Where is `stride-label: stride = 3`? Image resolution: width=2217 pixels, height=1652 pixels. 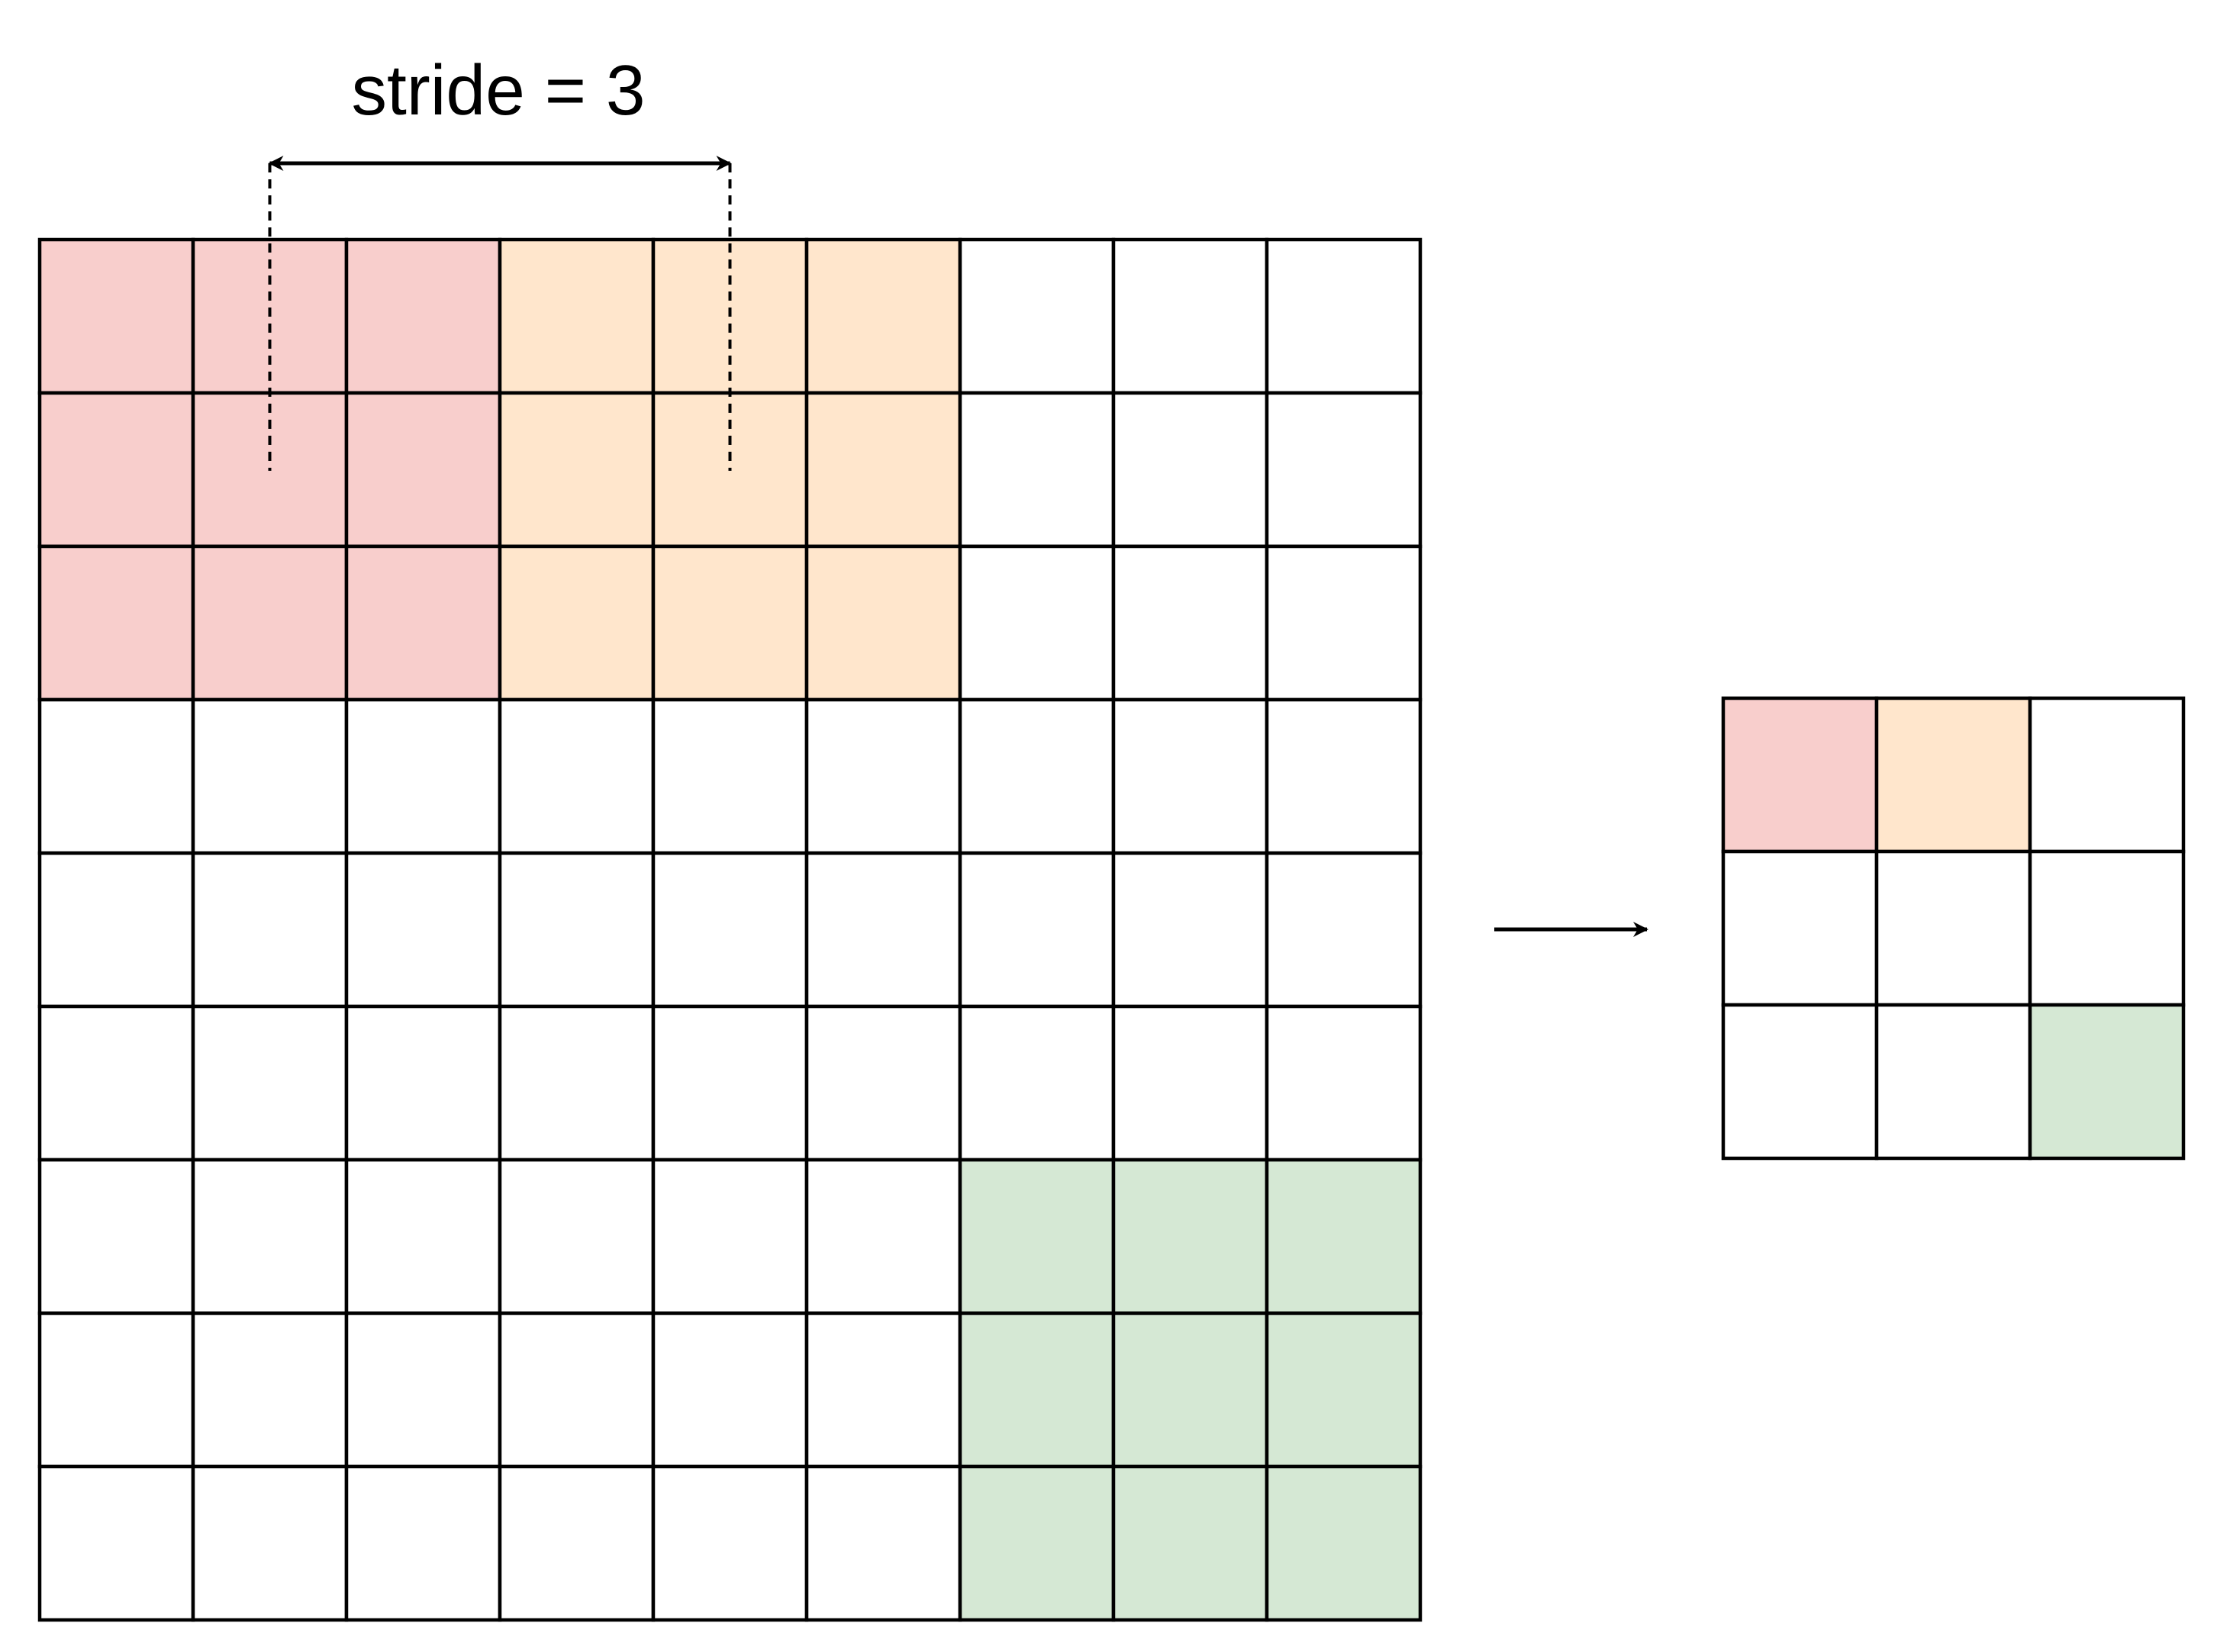 stride-label: stride = 3 is located at coordinates (498, 90).